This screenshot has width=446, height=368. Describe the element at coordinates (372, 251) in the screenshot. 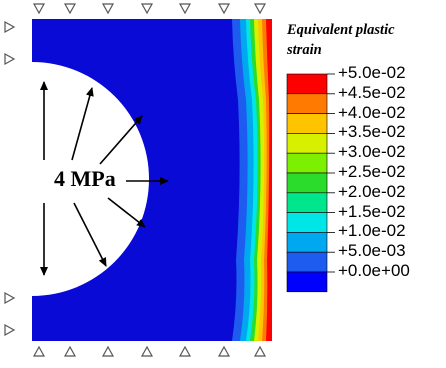

I see `legend-label: +5.0e-03` at that location.